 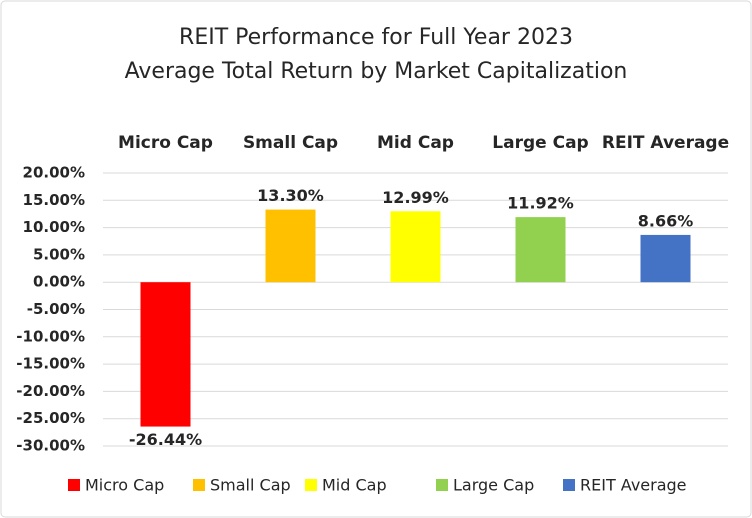 What do you see at coordinates (540, 203) in the screenshot?
I see `data-label: 11.92%` at bounding box center [540, 203].